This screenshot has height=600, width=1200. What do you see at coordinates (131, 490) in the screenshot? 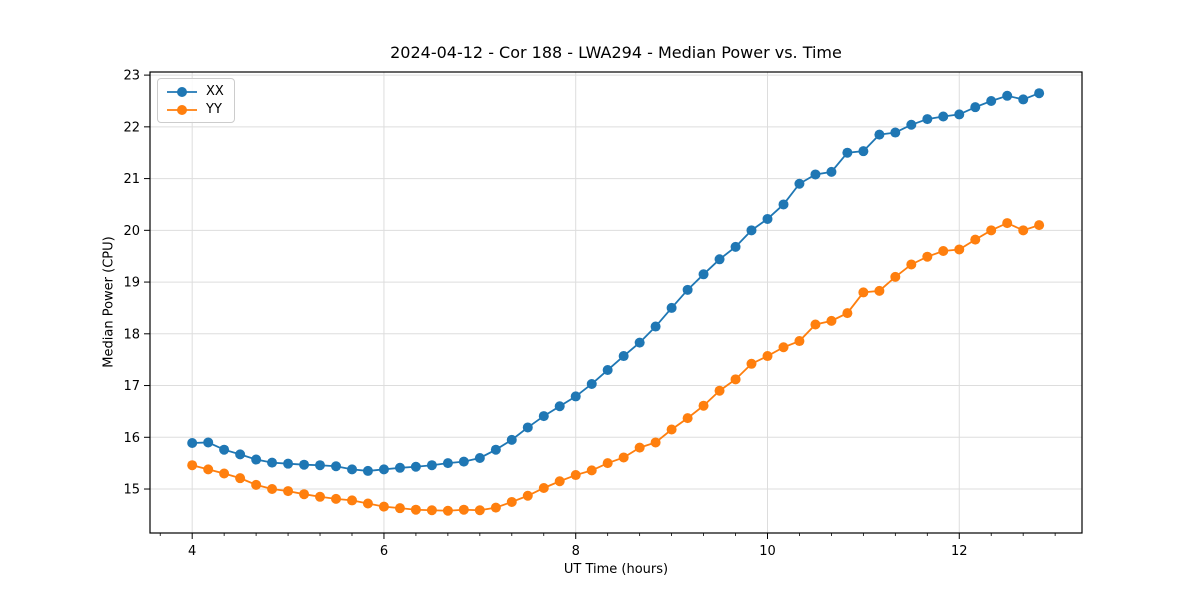
I see `y-tick-label: 15` at bounding box center [131, 490].